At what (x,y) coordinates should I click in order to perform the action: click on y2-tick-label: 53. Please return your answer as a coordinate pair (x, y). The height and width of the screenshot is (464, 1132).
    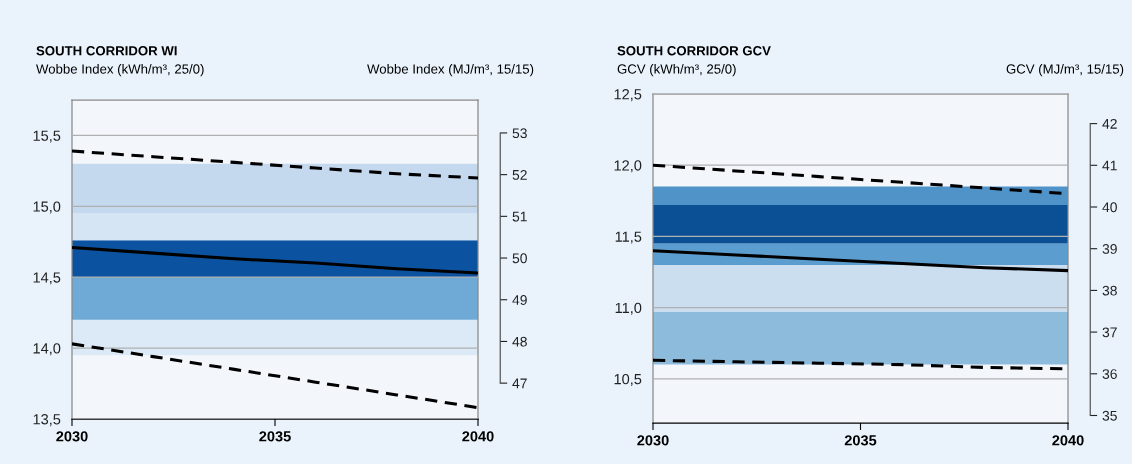
    Looking at the image, I should click on (519, 133).